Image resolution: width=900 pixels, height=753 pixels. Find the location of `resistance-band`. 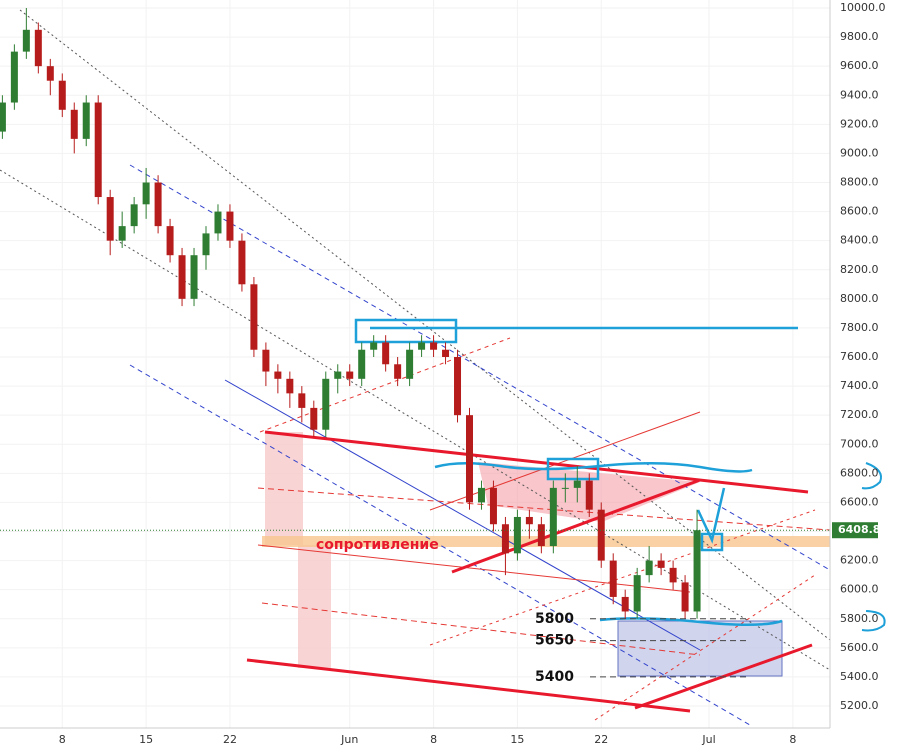

resistance-band is located at coordinates (546, 541).